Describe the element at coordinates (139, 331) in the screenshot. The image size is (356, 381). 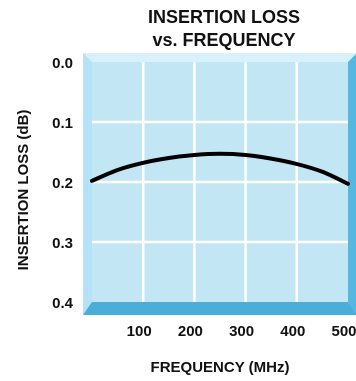
I see `x-tick-label-0: 100` at that location.